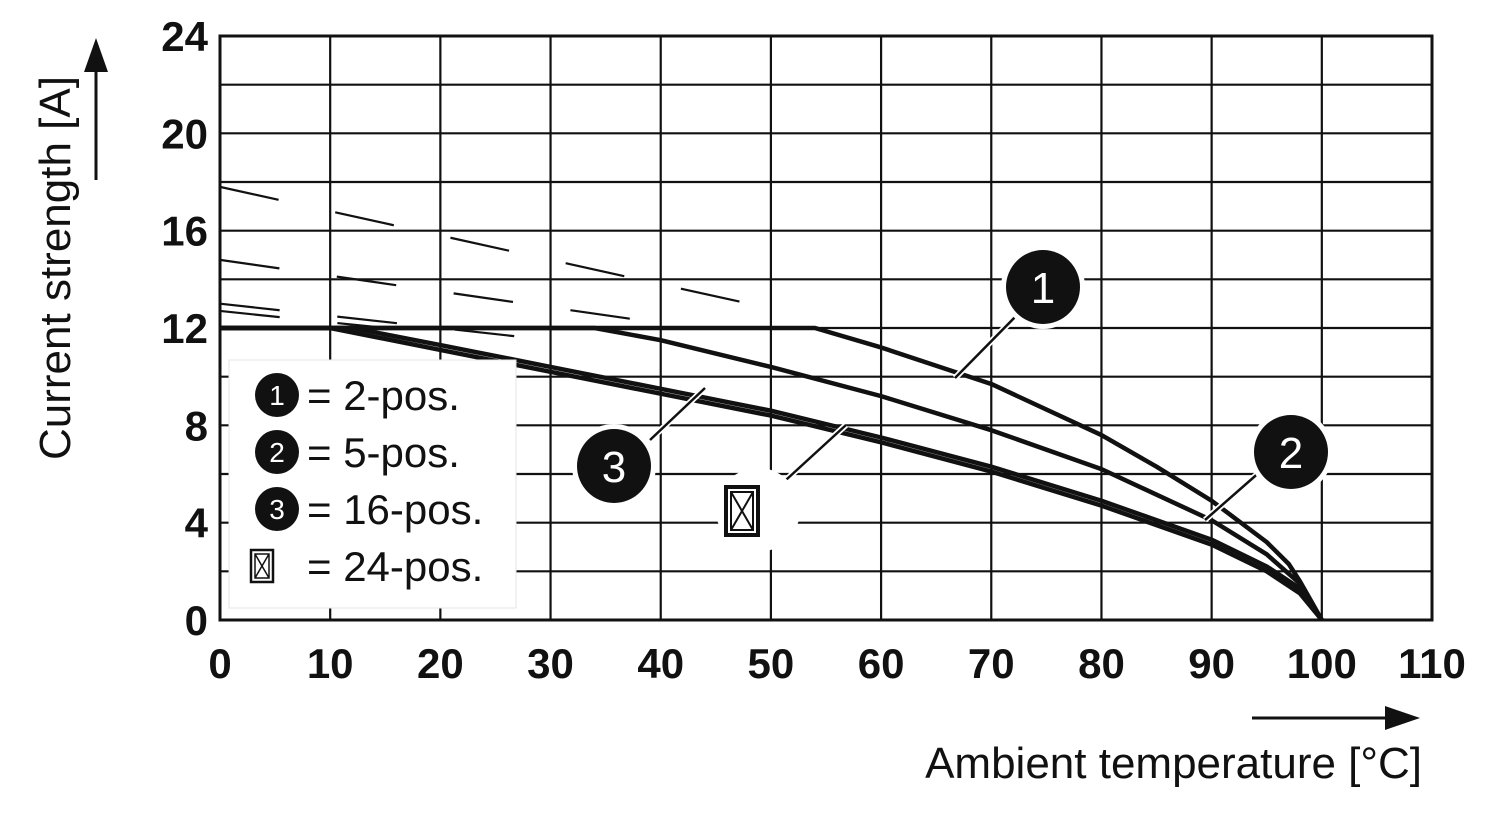 The width and height of the screenshot is (1500, 820). What do you see at coordinates (262, 566) in the screenshot?
I see `legend-marker-24pos-cross` at bounding box center [262, 566].